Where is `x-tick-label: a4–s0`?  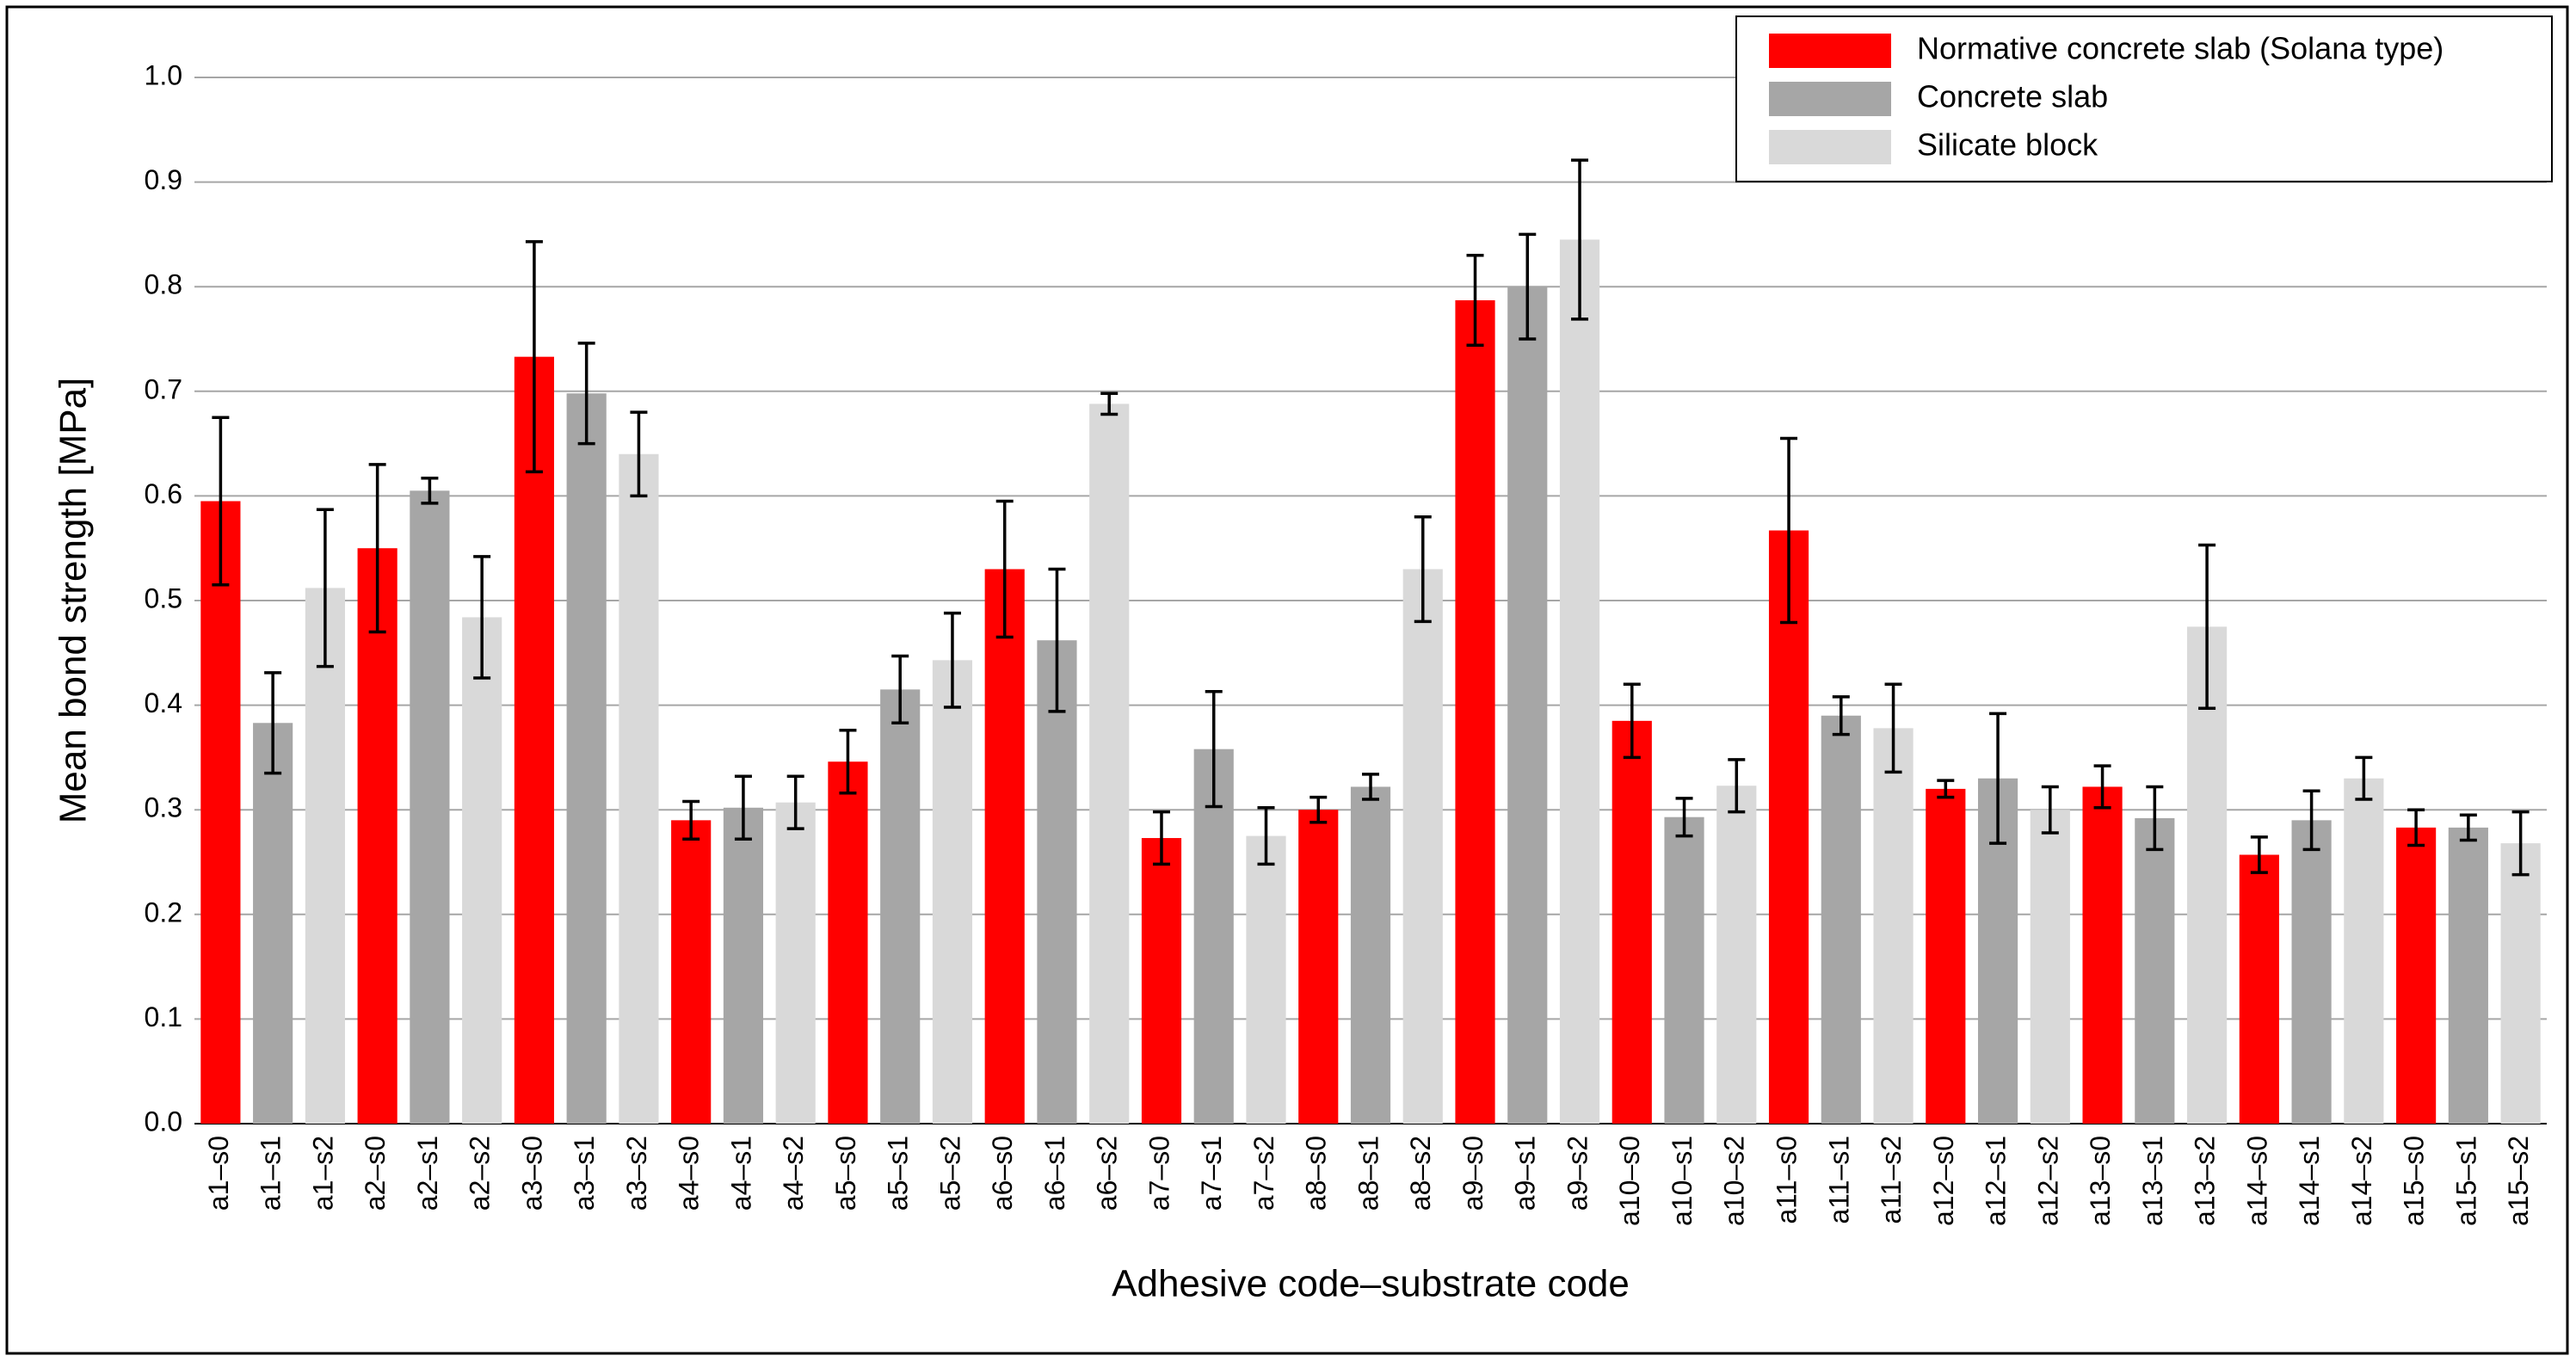 x-tick-label: a4–s0 is located at coordinates (690, 1173).